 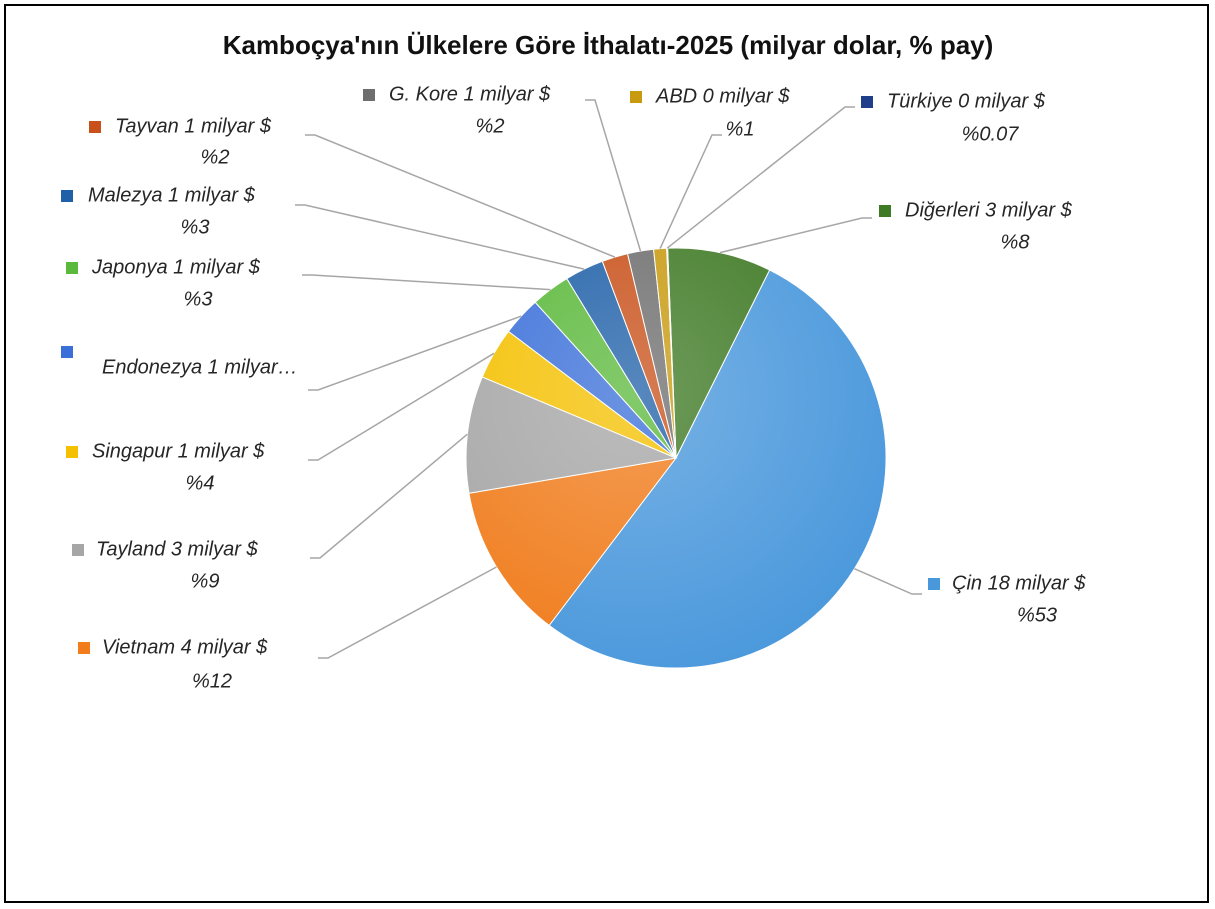 What do you see at coordinates (740, 129) in the screenshot?
I see `data-label-value: %1` at bounding box center [740, 129].